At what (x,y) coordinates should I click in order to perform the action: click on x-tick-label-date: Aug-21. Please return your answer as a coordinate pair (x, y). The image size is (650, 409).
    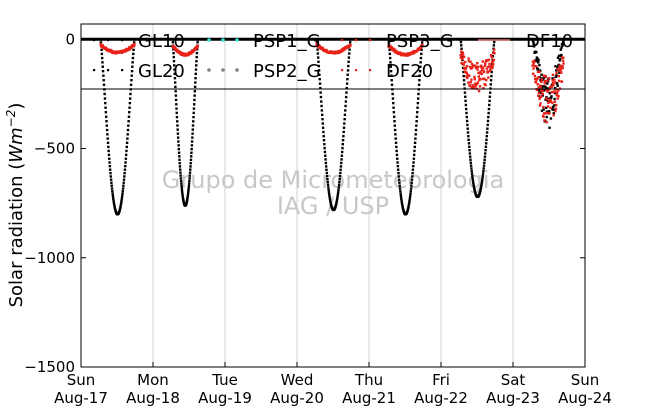
    Looking at the image, I should click on (369, 398).